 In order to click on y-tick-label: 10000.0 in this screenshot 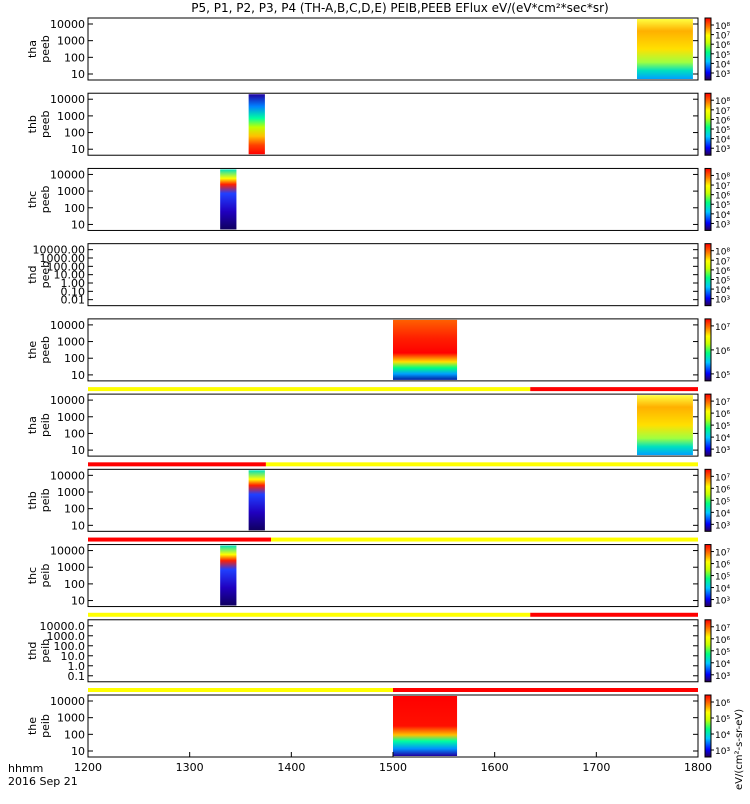, I will do `click(63, 626)`.